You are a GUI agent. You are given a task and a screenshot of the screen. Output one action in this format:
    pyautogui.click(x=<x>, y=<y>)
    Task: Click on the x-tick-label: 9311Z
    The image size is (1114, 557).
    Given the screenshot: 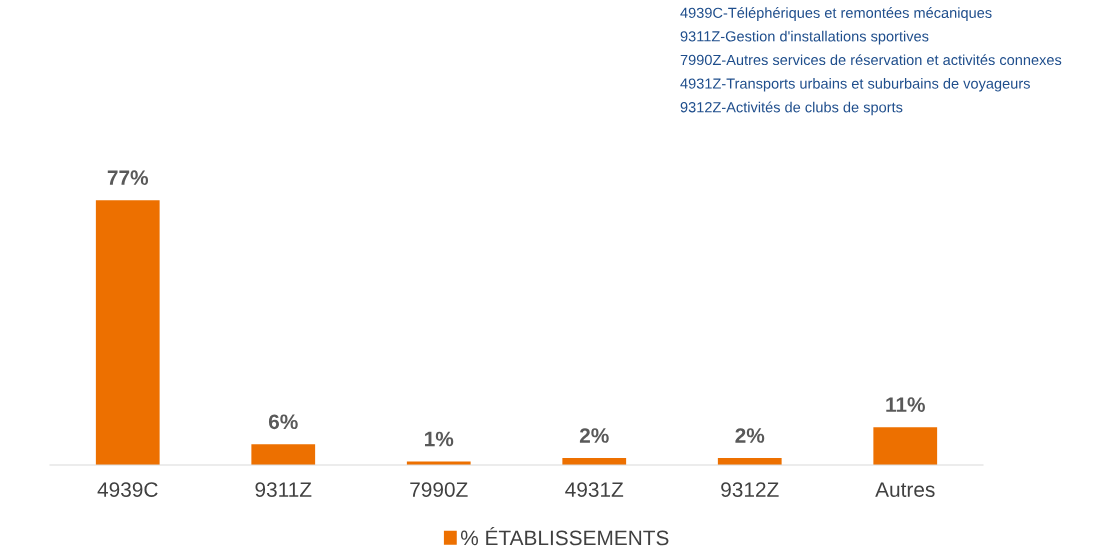 What is the action you would take?
    pyautogui.click(x=283, y=489)
    